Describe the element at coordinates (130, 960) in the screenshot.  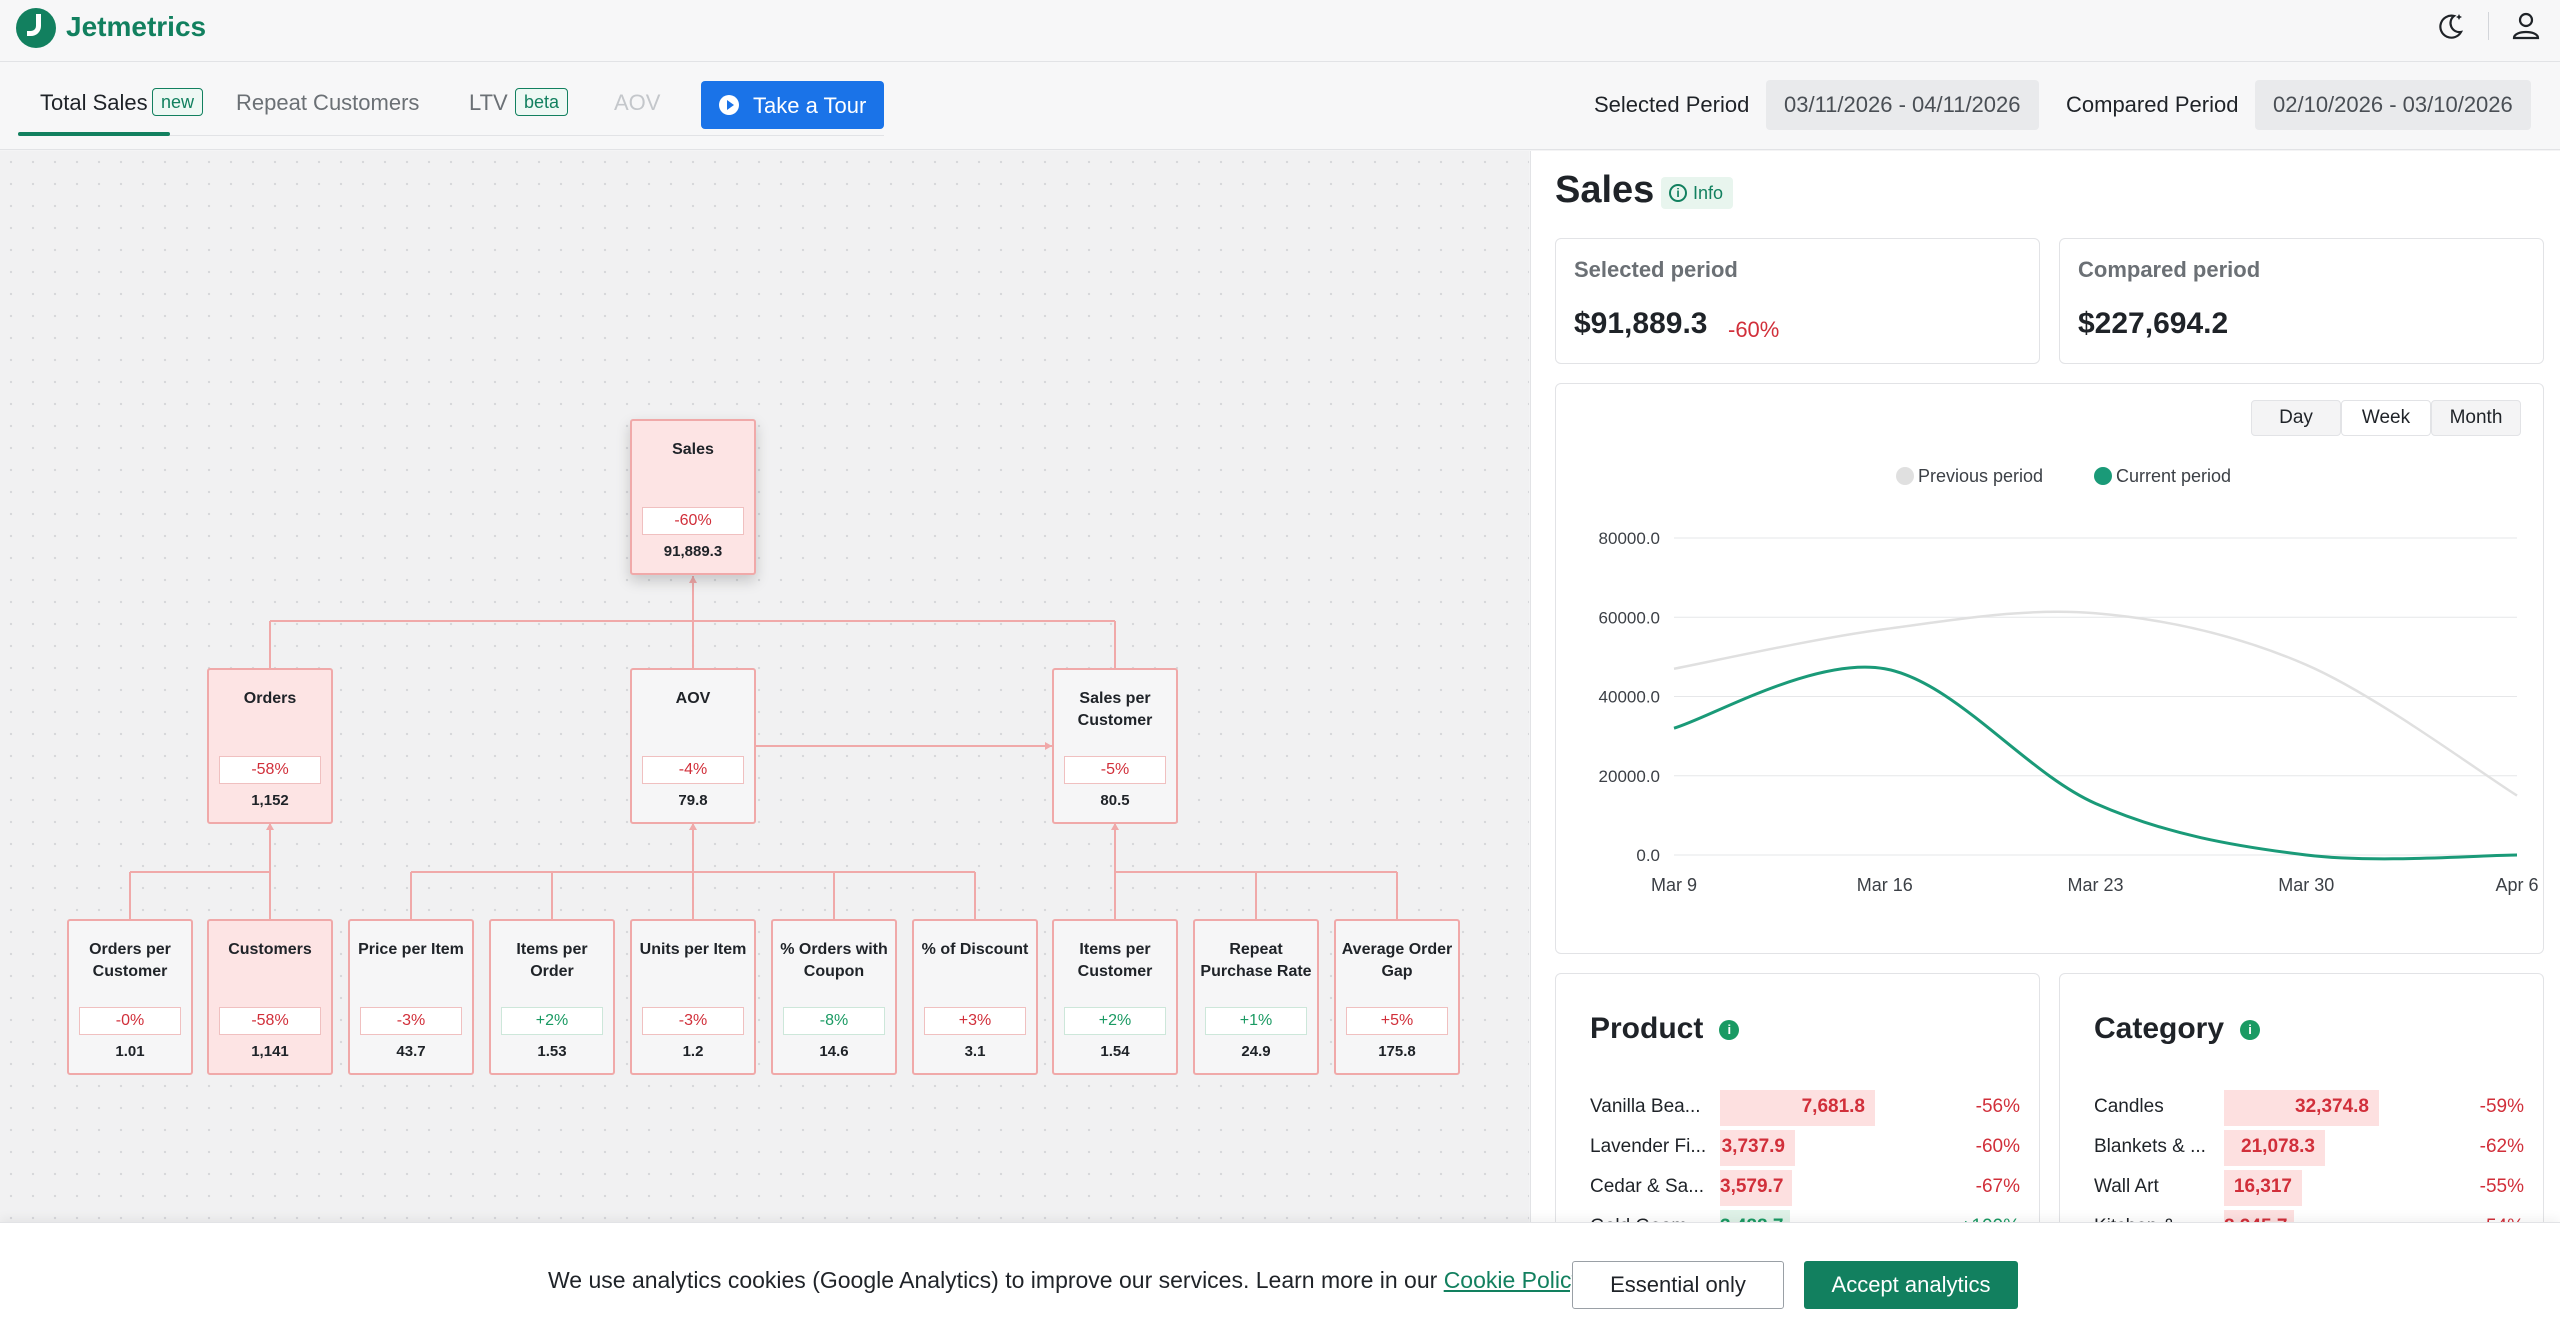
I see `node-title: Orders per Customer` at that location.